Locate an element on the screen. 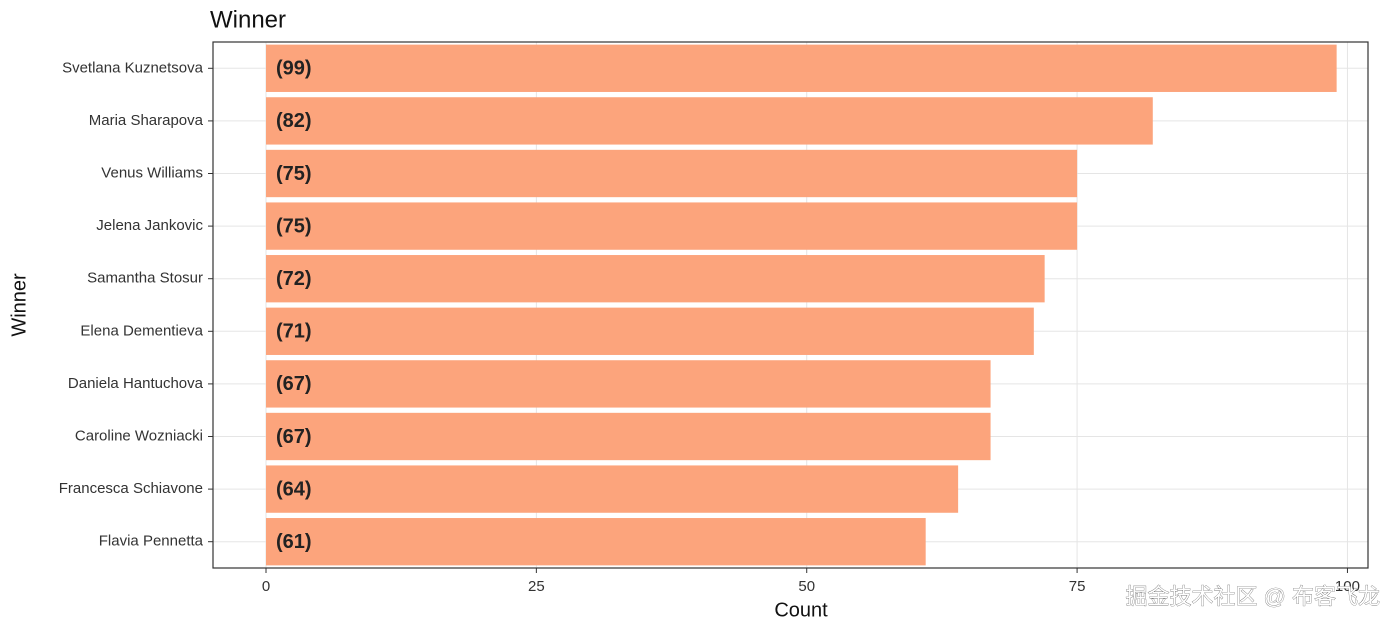 The width and height of the screenshot is (1400, 630). x-tick-label: 75 is located at coordinates (1077, 586).